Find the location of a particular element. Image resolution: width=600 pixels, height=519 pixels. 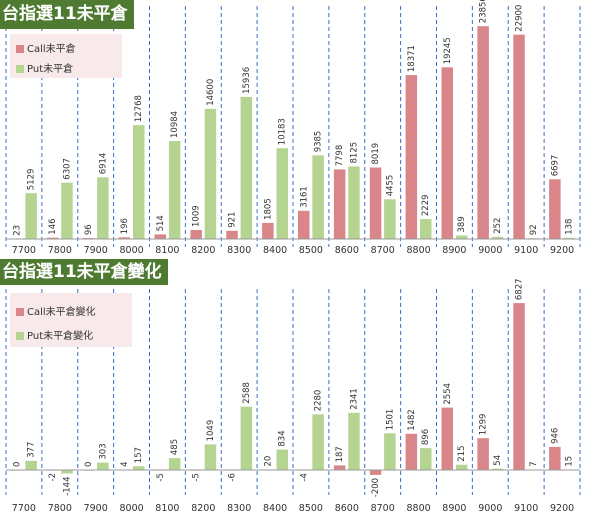

put-value-label: 12768 is located at coordinates (139, 108).